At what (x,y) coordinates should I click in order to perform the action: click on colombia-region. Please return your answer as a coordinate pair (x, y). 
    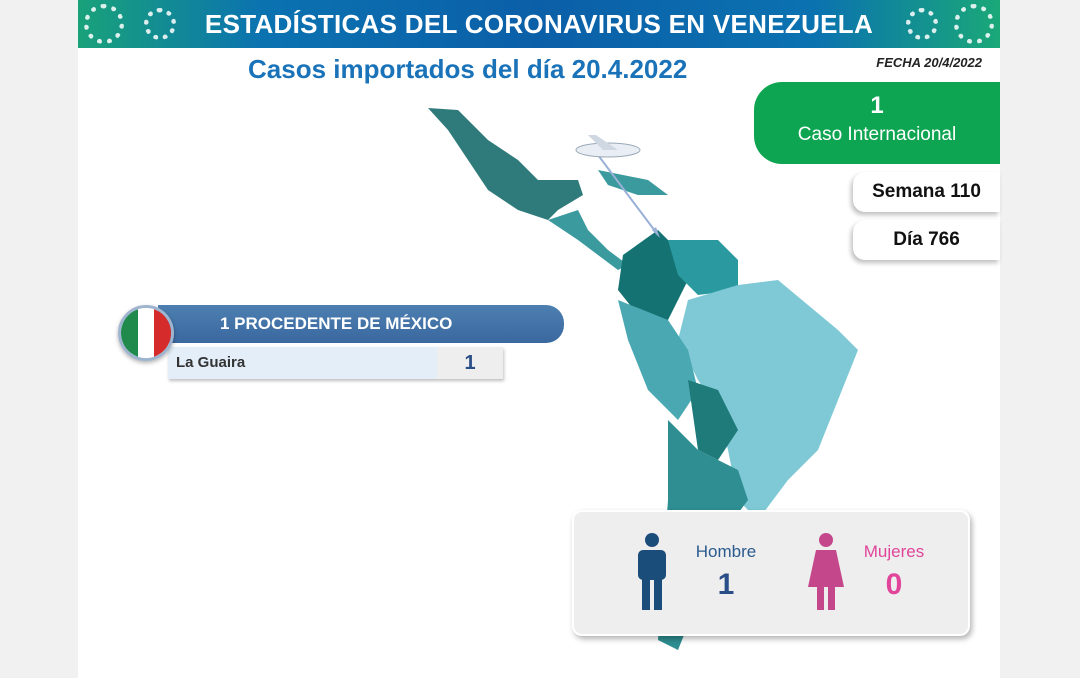
    Looking at the image, I should click on (653, 275).